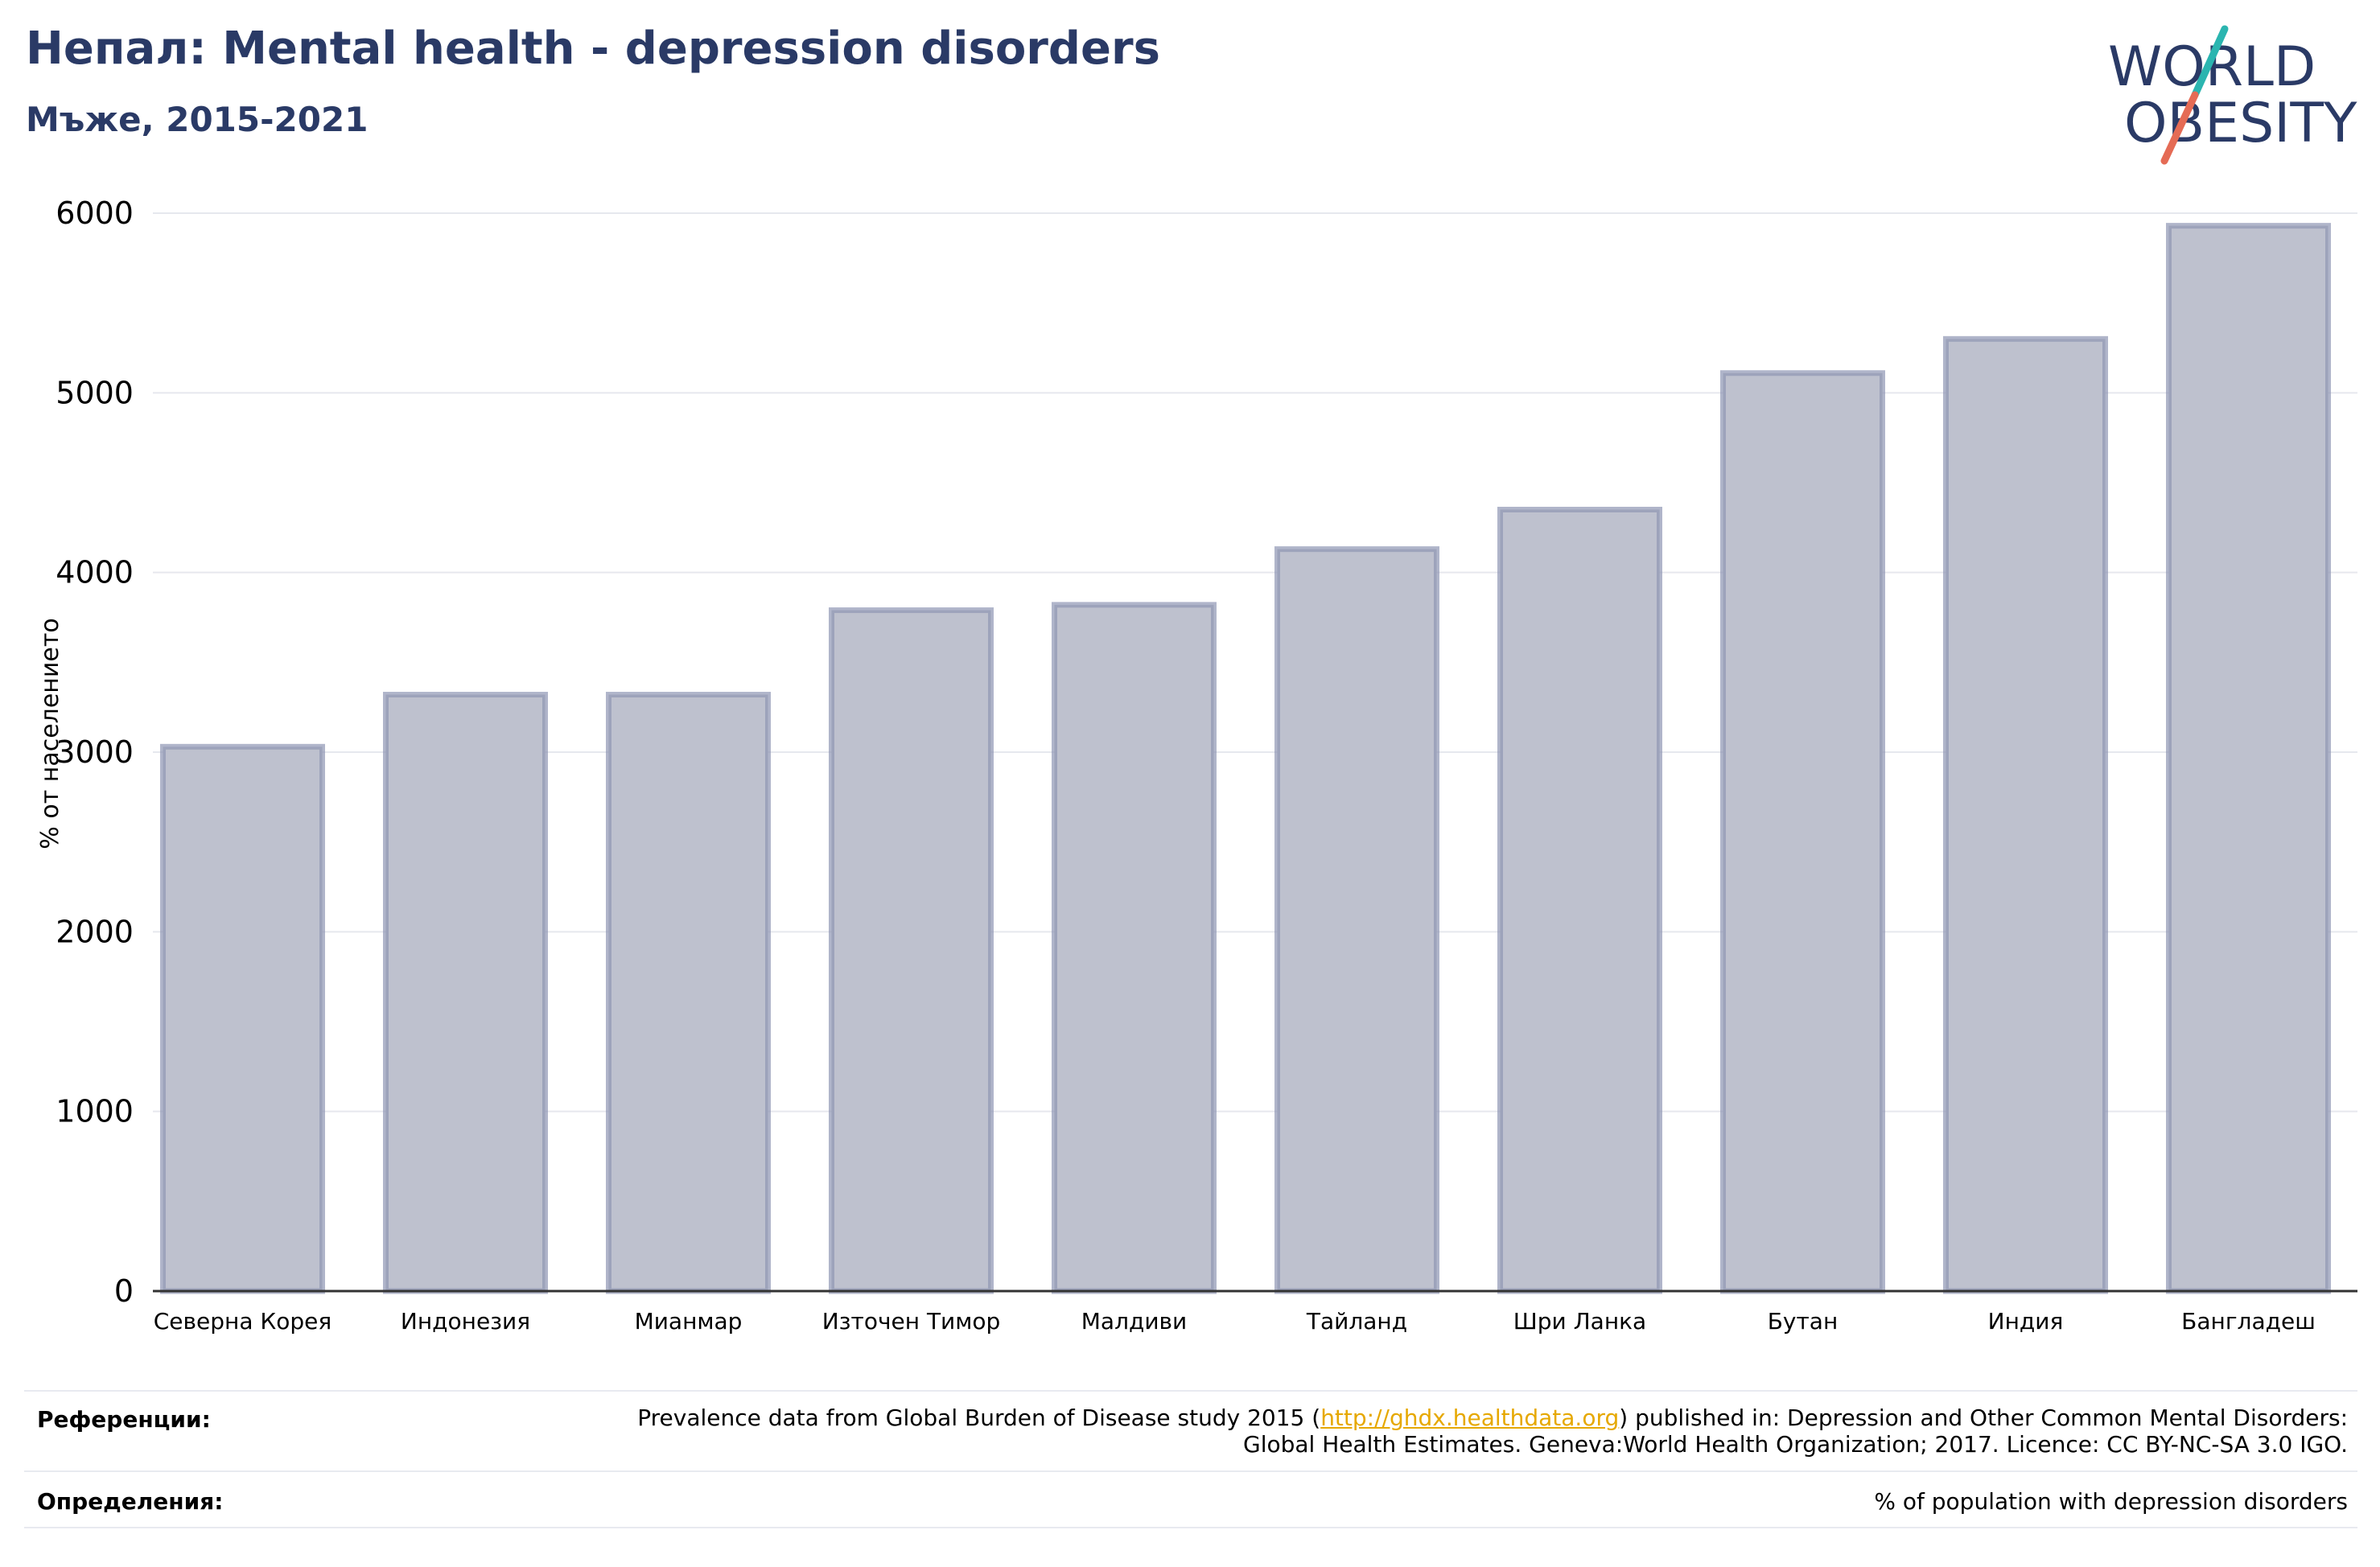 This screenshot has height=1567, width=2380. I want to click on x-tick-label: Индонезия, so click(466, 1321).